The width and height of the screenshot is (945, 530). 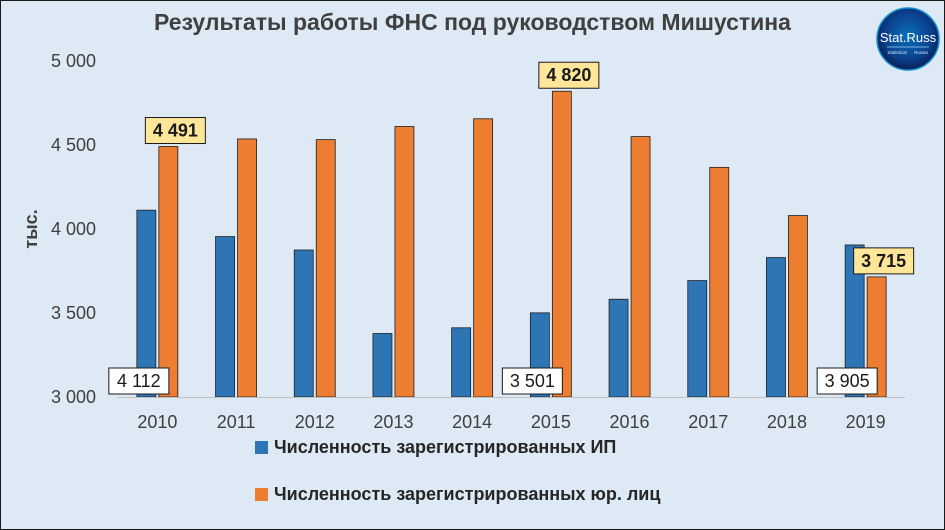 I want to click on legend-label-yul: Численность зарегистрированных юр. лиц, so click(x=467, y=493).